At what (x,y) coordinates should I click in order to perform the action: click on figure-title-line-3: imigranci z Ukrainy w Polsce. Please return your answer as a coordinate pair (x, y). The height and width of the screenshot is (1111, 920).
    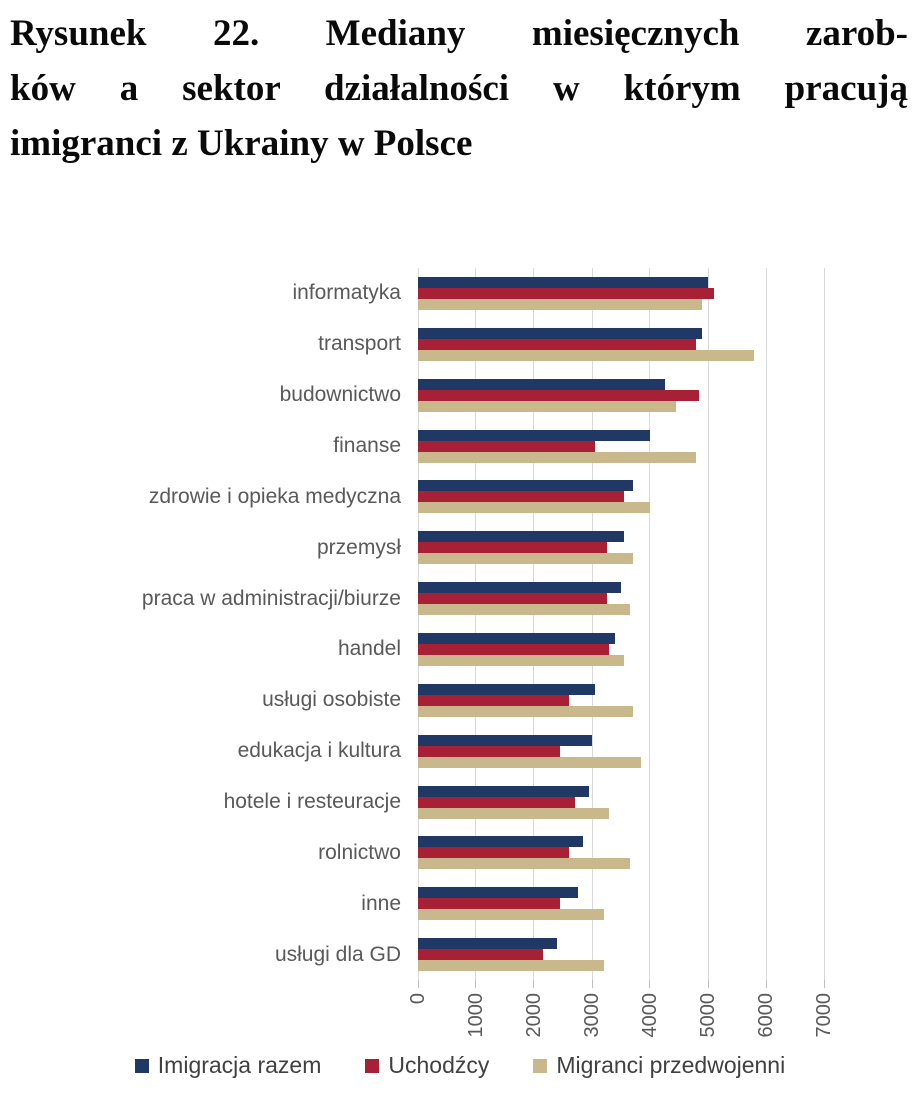
    Looking at the image, I should click on (241, 143).